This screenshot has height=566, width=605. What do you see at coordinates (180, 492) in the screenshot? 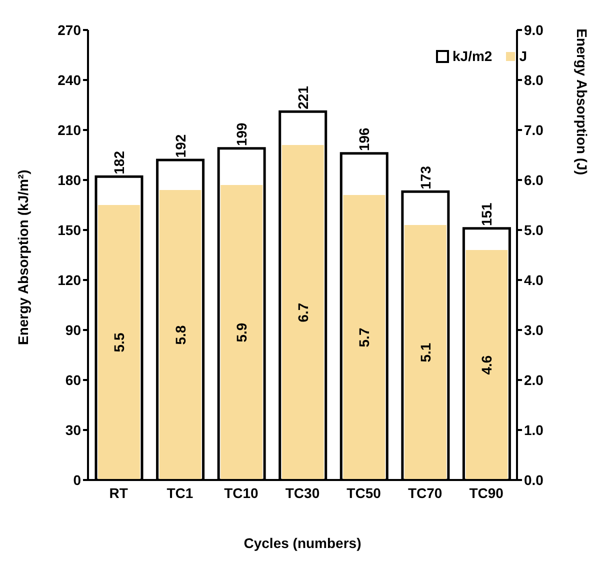
I see `x-tick-label: TC1` at bounding box center [180, 492].